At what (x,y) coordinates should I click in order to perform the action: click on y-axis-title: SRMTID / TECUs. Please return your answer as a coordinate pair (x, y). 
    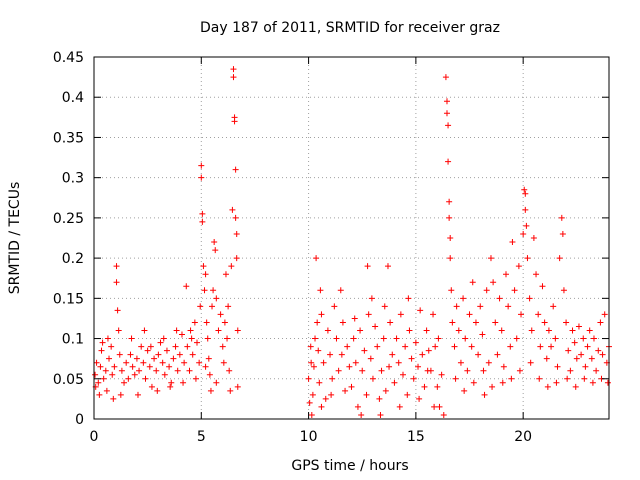
    Looking at the image, I should click on (15, 238).